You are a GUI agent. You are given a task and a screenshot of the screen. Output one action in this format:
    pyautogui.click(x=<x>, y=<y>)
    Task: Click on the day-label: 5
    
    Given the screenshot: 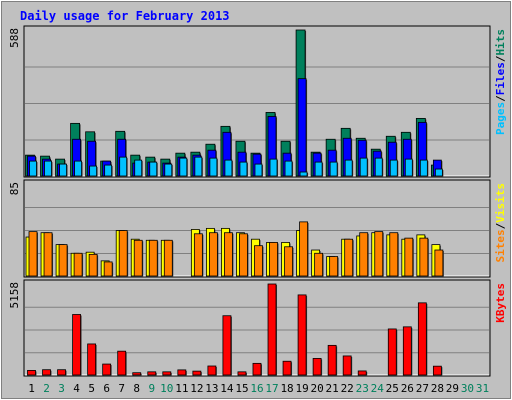 What is the action you would take?
    pyautogui.click(x=91, y=388)
    